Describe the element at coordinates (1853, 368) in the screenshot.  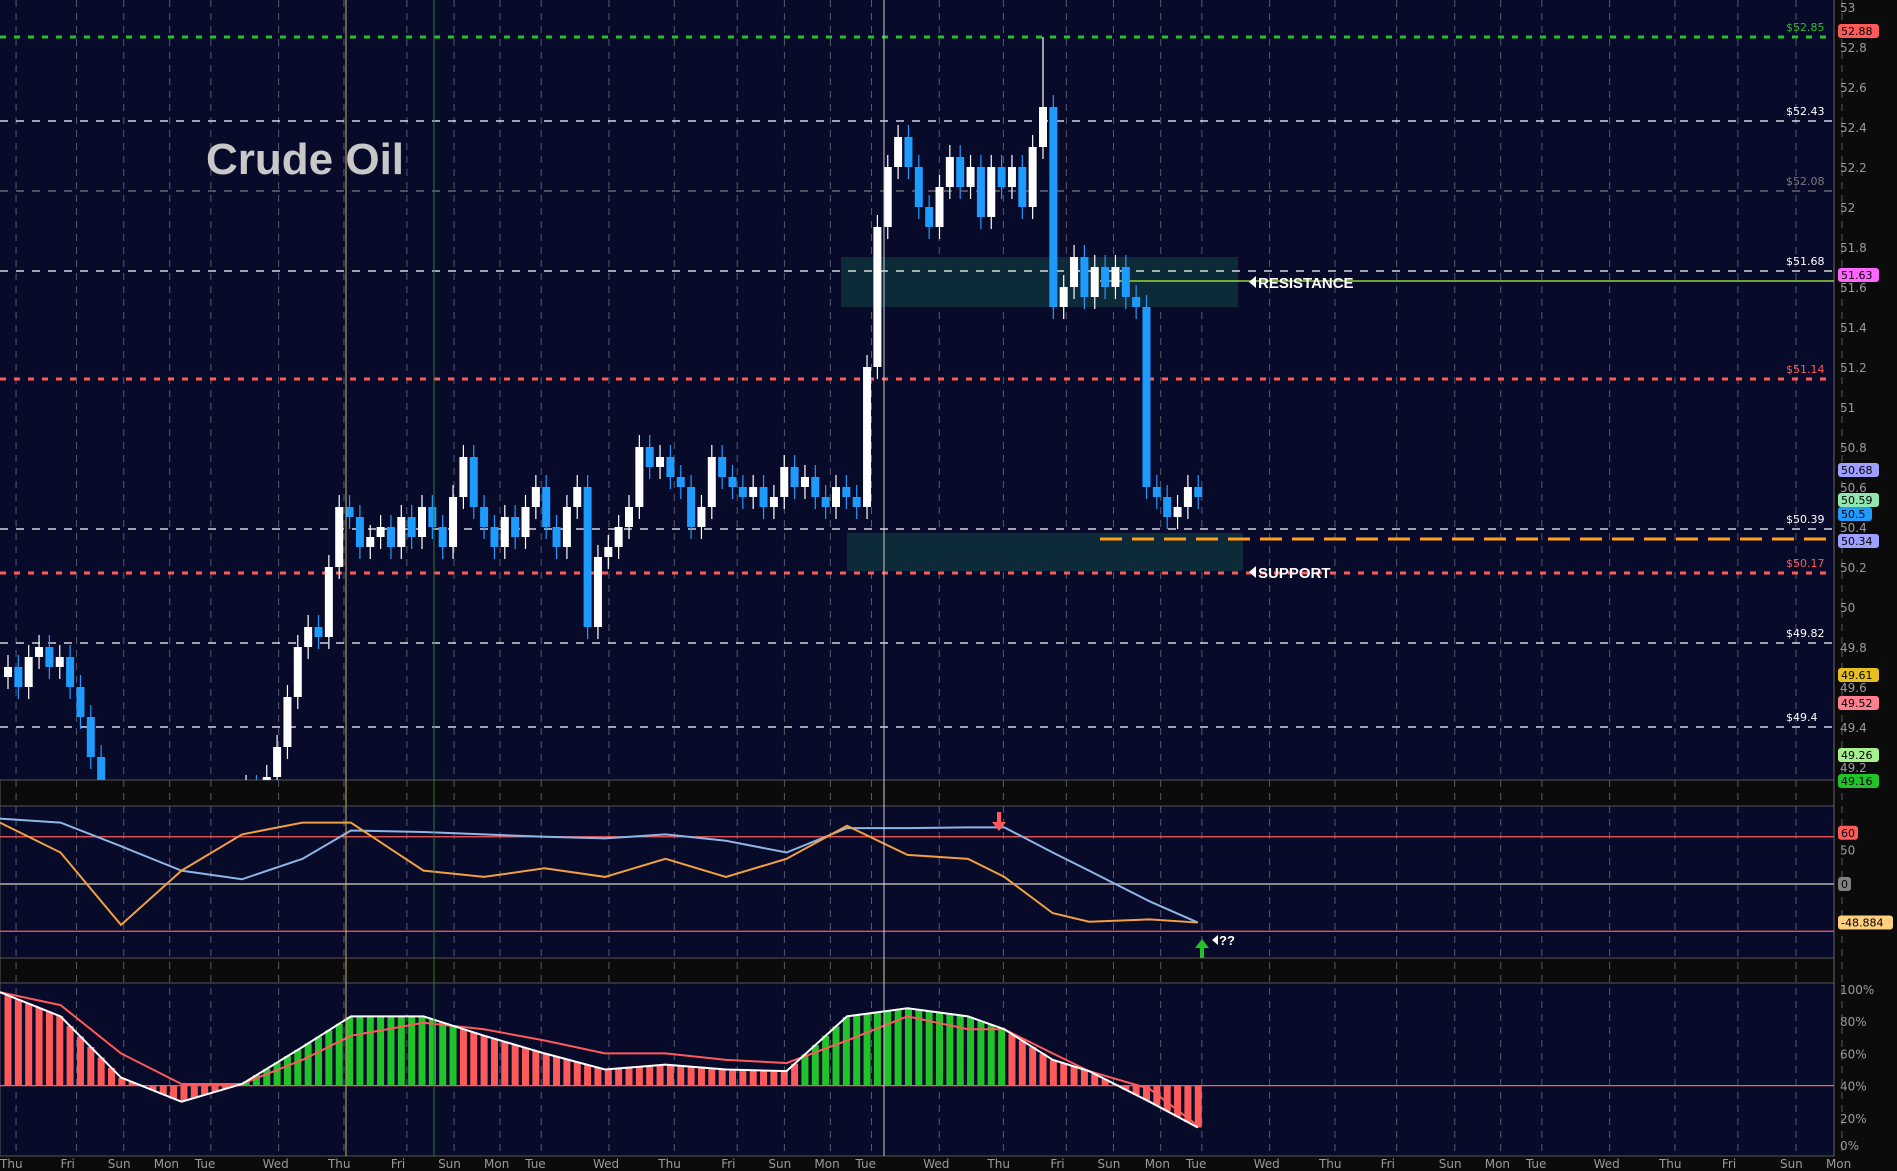
I see `price-tick-label: 51.2` at that location.